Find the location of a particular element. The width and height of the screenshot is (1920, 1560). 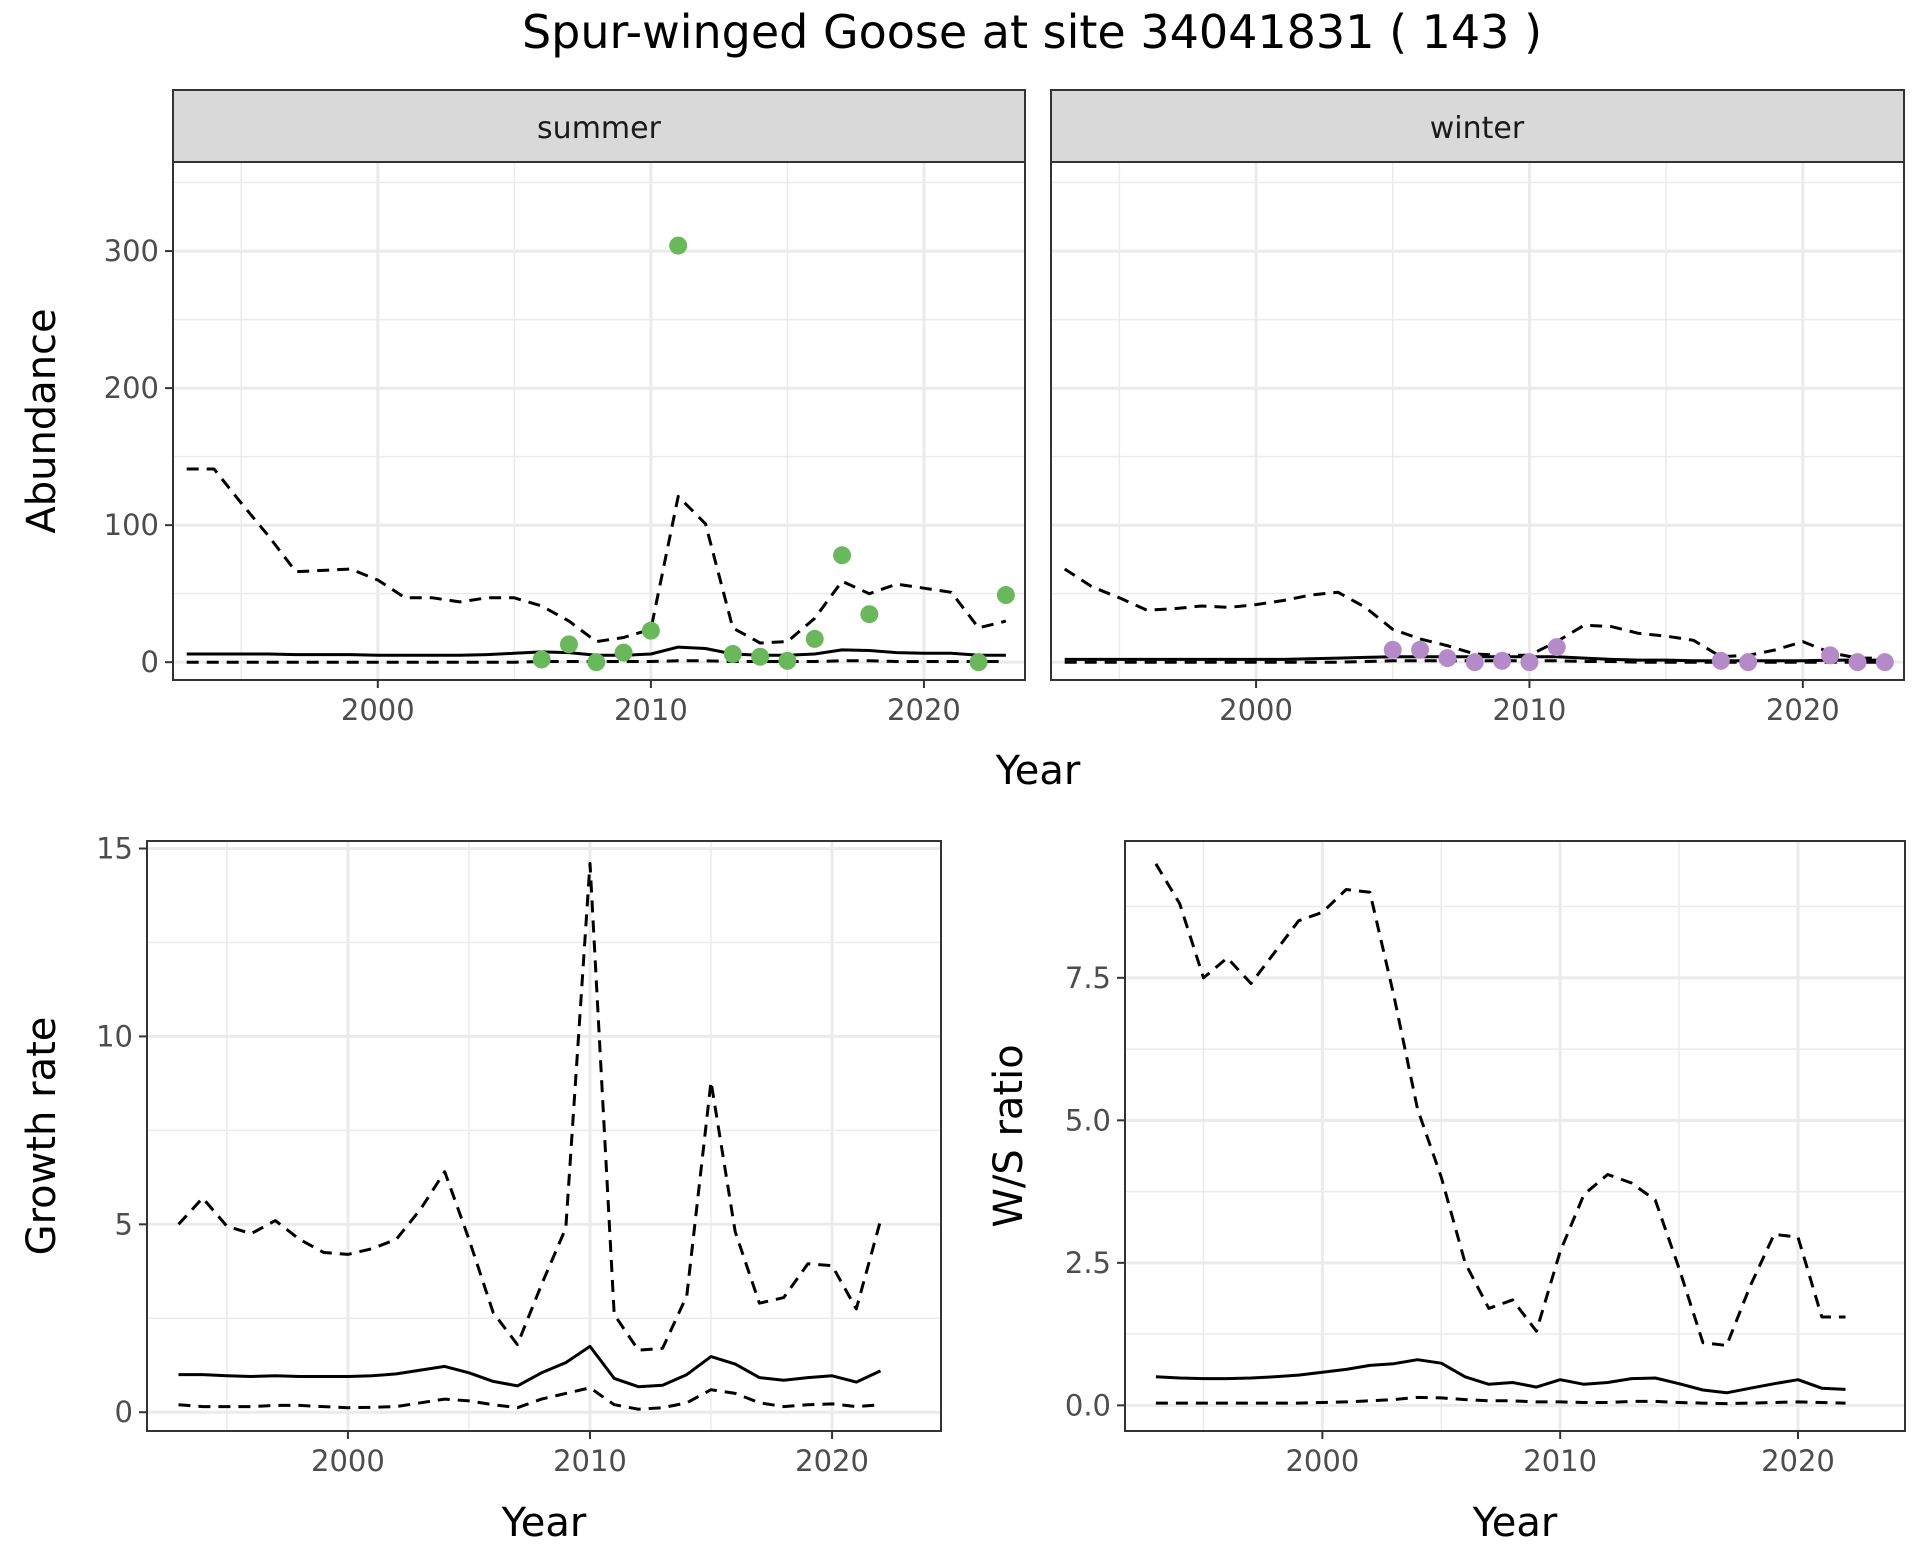

plot-frame-winter is located at coordinates (1477, 421).